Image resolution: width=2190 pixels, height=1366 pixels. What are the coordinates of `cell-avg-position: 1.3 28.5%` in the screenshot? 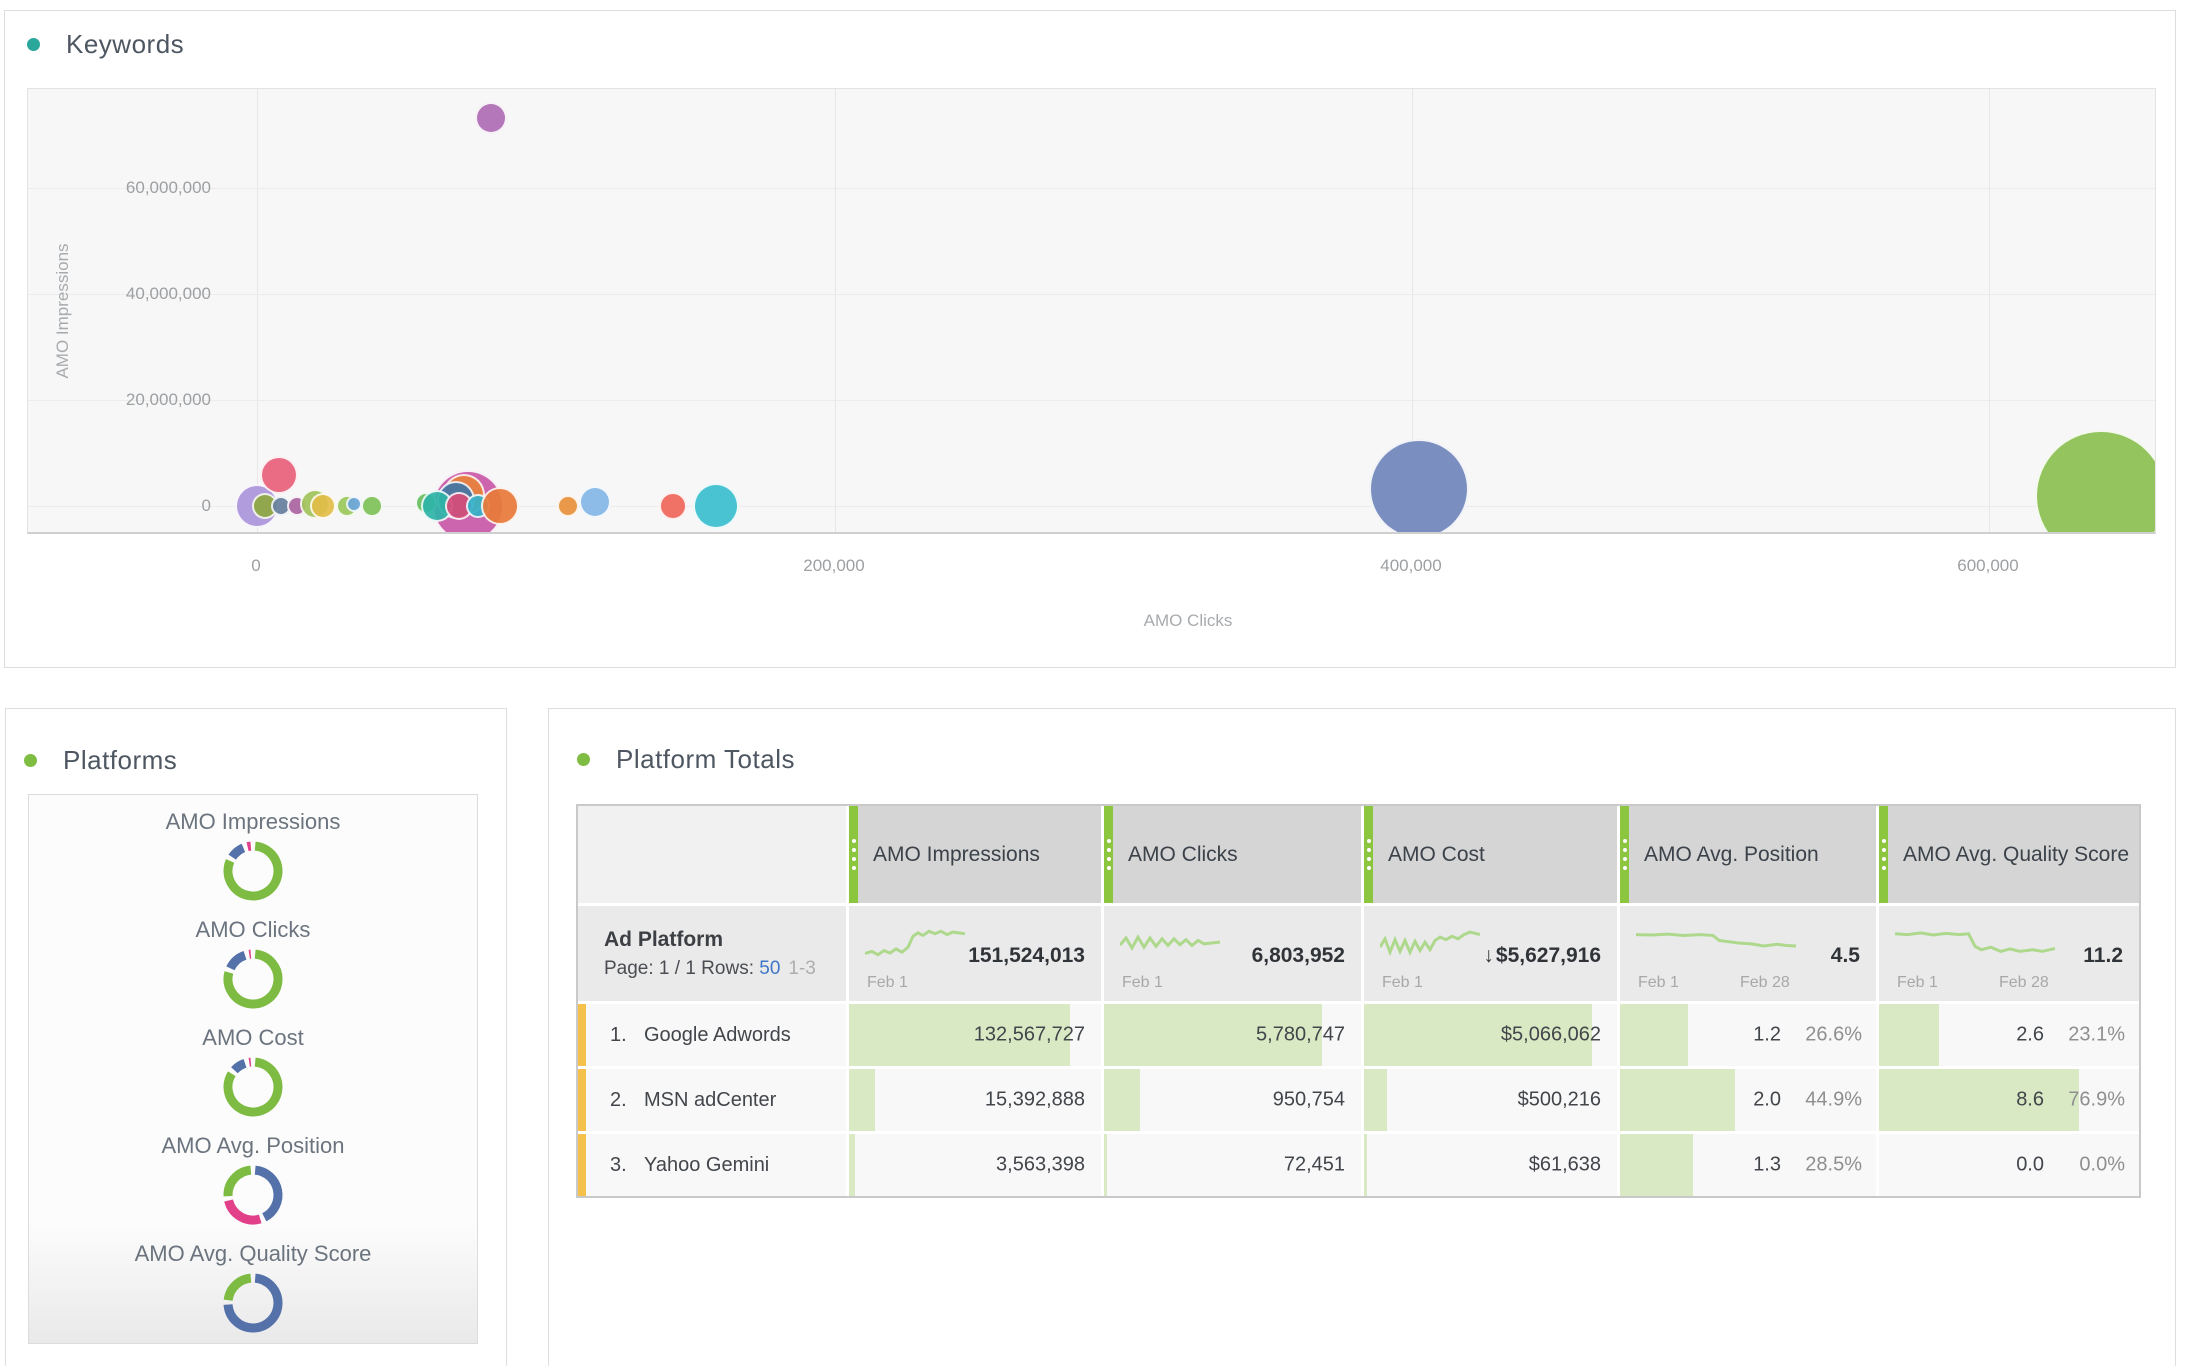 It's located at (1748, 1165).